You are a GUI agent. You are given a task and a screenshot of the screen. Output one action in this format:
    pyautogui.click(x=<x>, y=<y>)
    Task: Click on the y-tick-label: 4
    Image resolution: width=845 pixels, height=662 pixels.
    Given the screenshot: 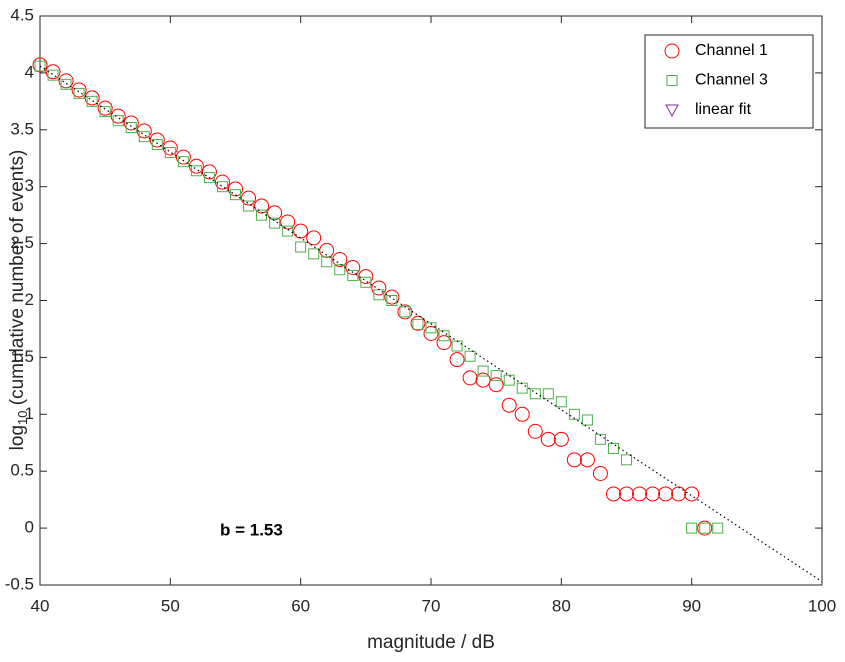 What is the action you would take?
    pyautogui.click(x=29, y=71)
    